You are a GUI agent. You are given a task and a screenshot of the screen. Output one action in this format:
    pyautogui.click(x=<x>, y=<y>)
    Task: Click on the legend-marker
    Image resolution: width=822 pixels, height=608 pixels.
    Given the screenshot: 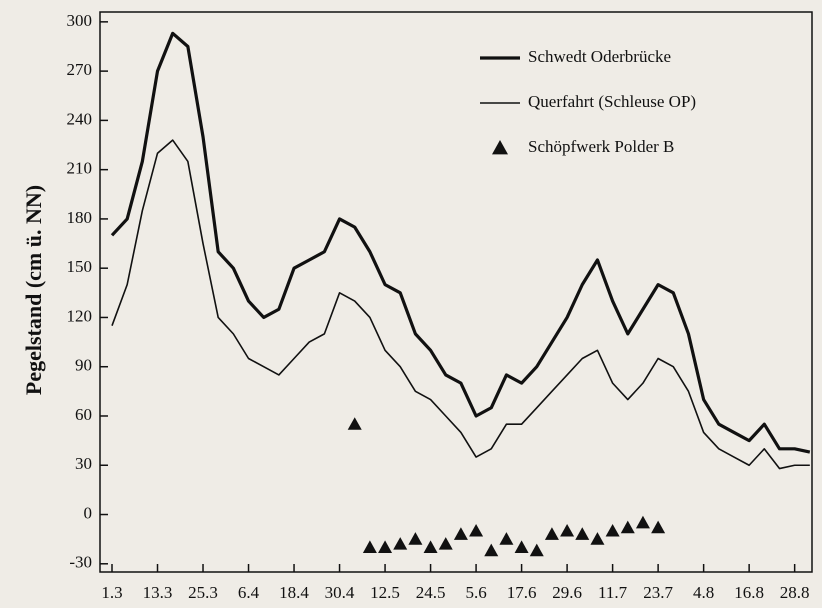 What is the action you would take?
    pyautogui.click(x=500, y=147)
    